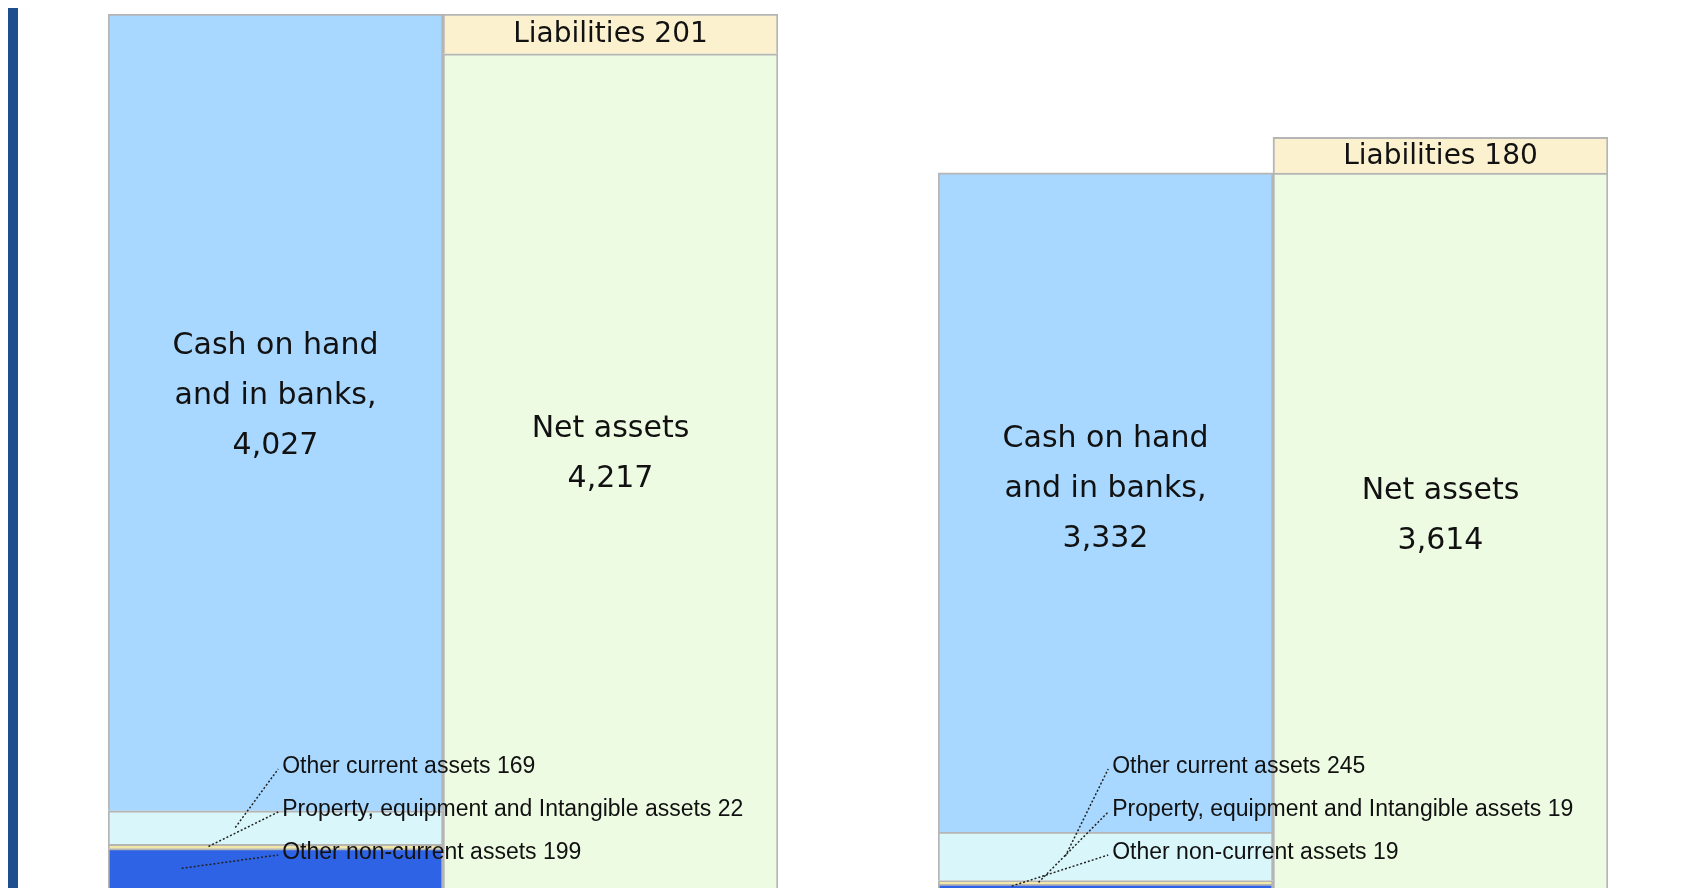 This screenshot has height=896, width=1686. What do you see at coordinates (610, 476) in the screenshot?
I see `data-label: 4,217` at bounding box center [610, 476].